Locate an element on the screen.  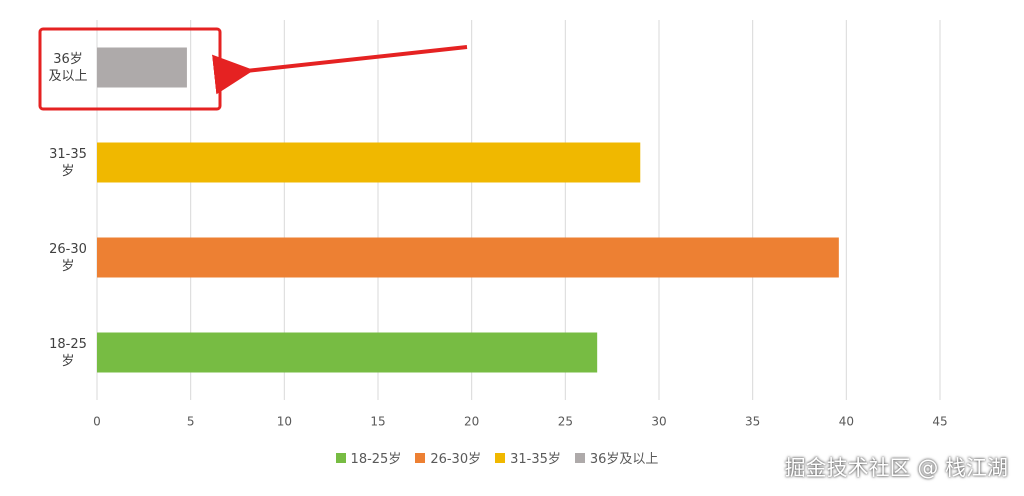
legend-item: 18-25岁 is located at coordinates (368, 457).